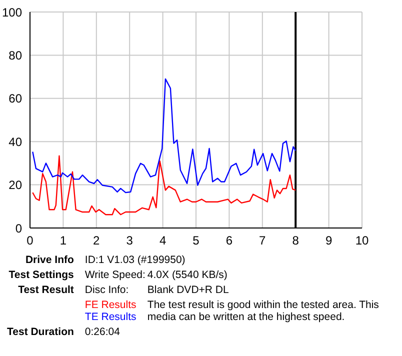 This screenshot has width=402, height=356. I want to click on text: 0:26:04, so click(102, 332).